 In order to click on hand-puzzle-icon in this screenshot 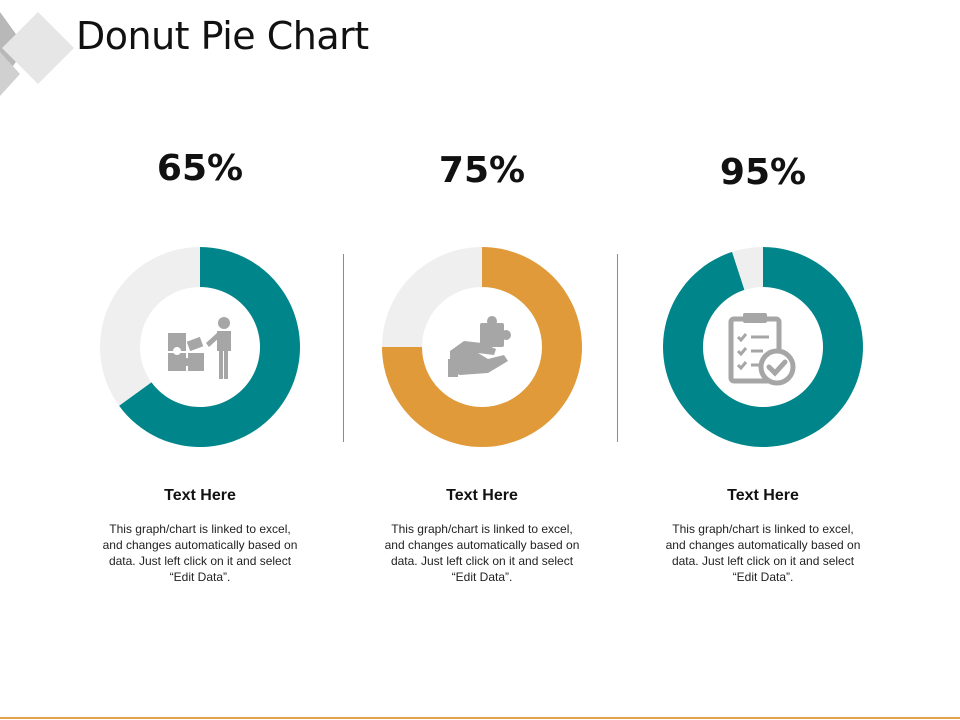, I will do `click(479, 346)`.